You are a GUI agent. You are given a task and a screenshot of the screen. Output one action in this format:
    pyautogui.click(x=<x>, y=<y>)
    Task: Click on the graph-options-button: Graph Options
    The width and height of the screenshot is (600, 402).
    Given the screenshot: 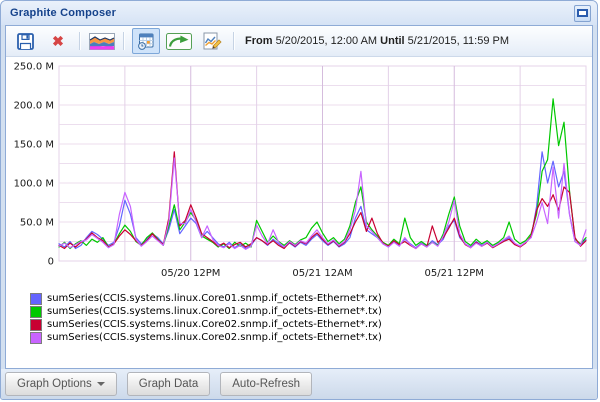 What is the action you would take?
    pyautogui.click(x=61, y=384)
    